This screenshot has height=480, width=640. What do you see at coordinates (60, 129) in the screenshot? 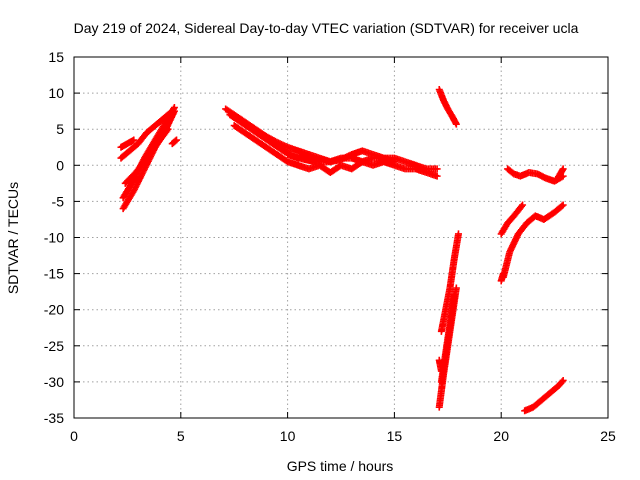
I see `y-tick-label: 5` at bounding box center [60, 129].